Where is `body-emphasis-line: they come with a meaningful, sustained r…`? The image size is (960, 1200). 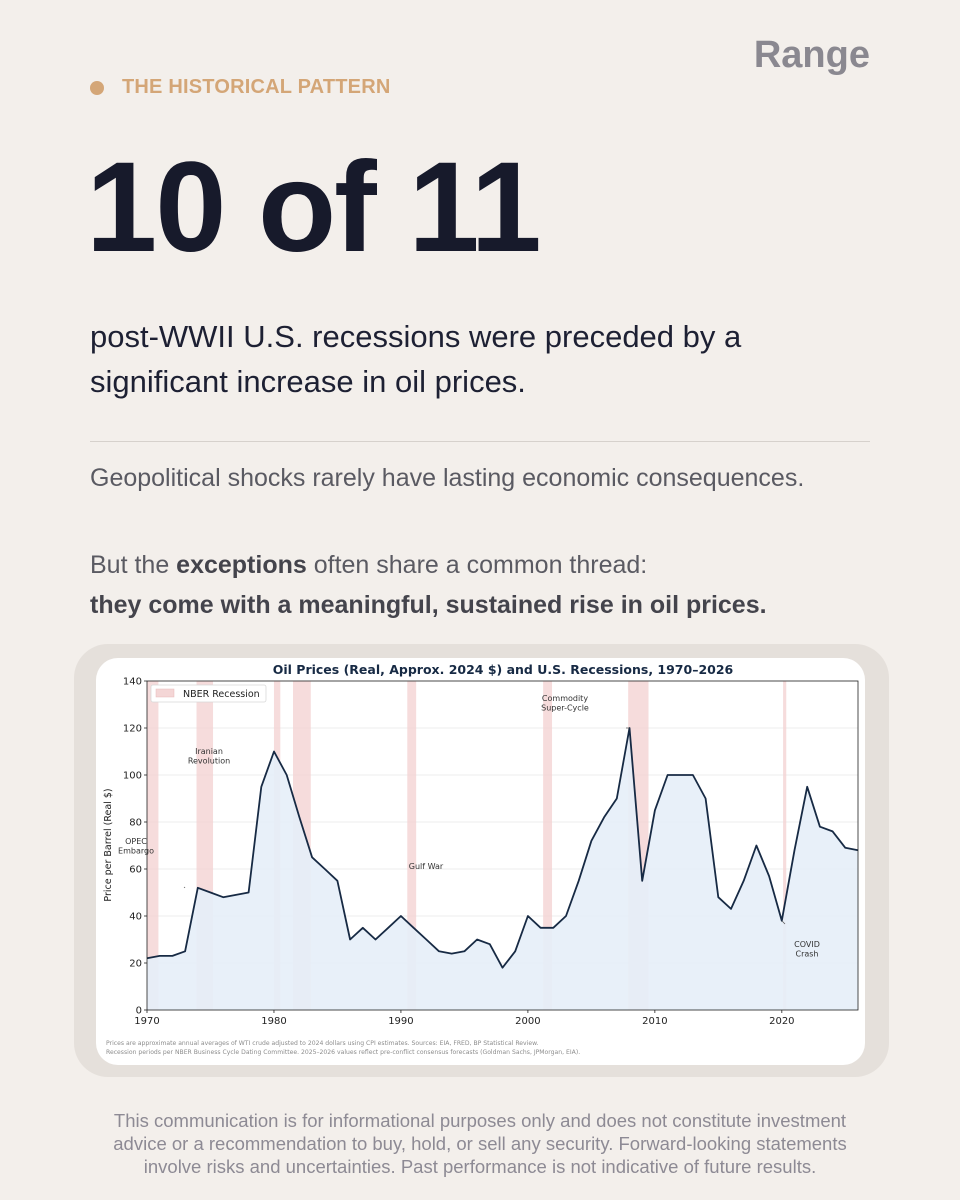 body-emphasis-line: they come with a meaningful, sustained r… is located at coordinates (428, 605).